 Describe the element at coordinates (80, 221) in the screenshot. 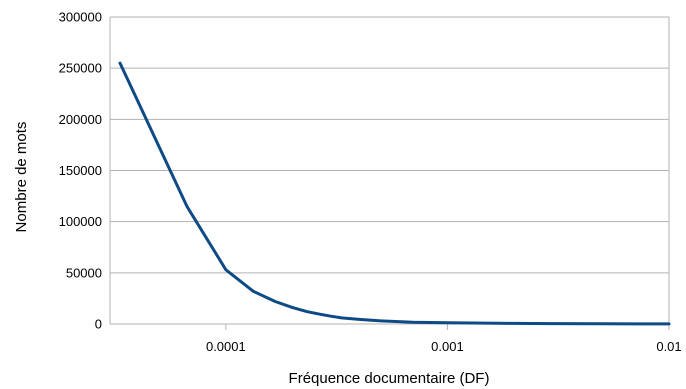

I see `y-tick-label: 100000` at that location.